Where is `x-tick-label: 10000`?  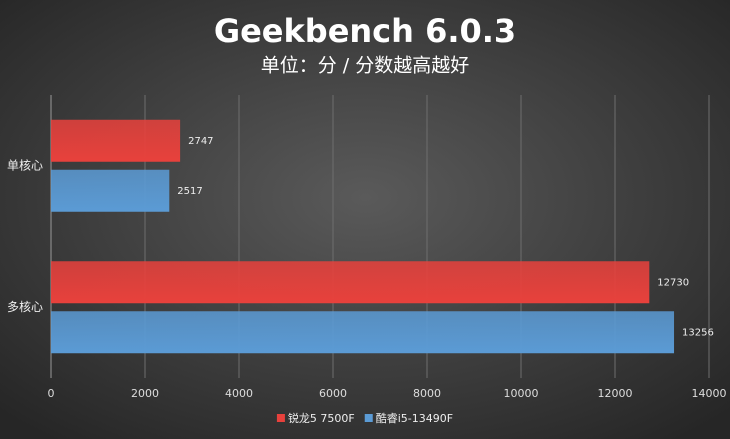
x-tick-label: 10000 is located at coordinates (521, 393).